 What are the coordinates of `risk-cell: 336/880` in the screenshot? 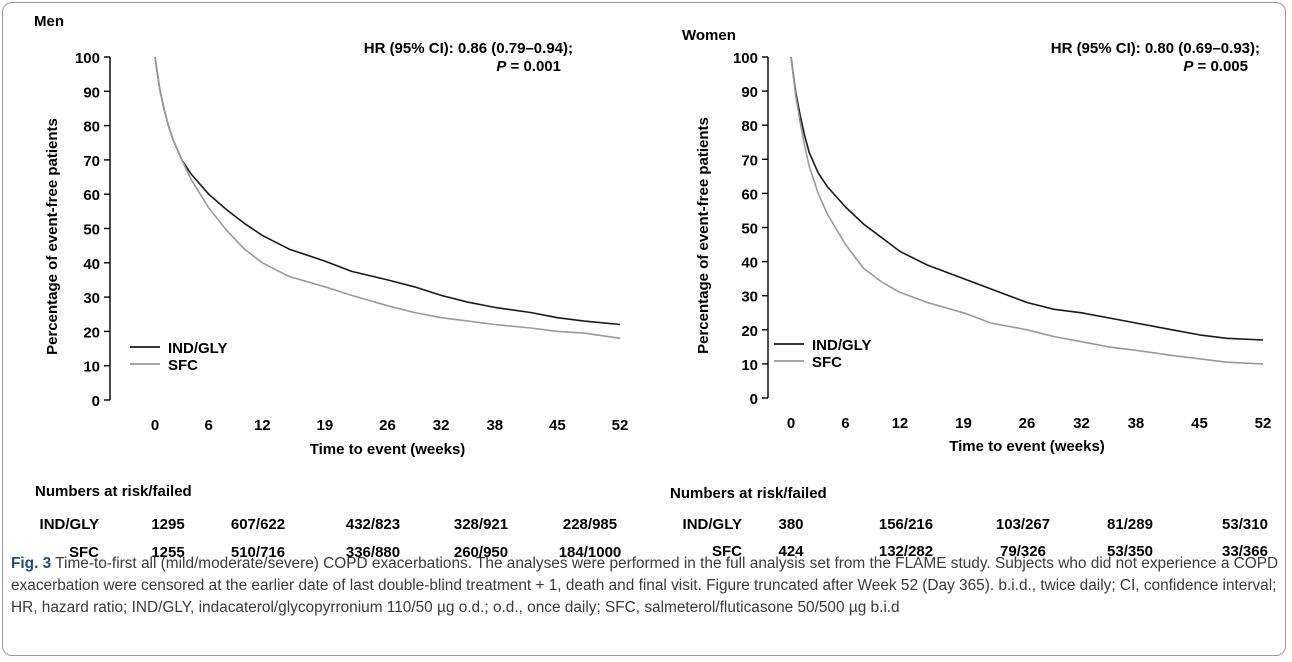 It's located at (373, 552).